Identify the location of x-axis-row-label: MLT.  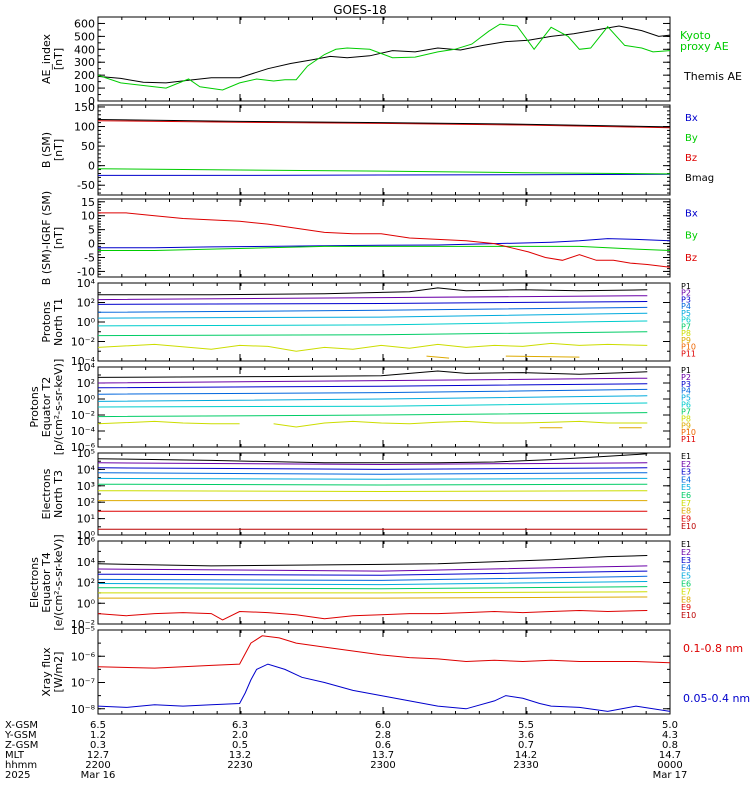
(15, 755).